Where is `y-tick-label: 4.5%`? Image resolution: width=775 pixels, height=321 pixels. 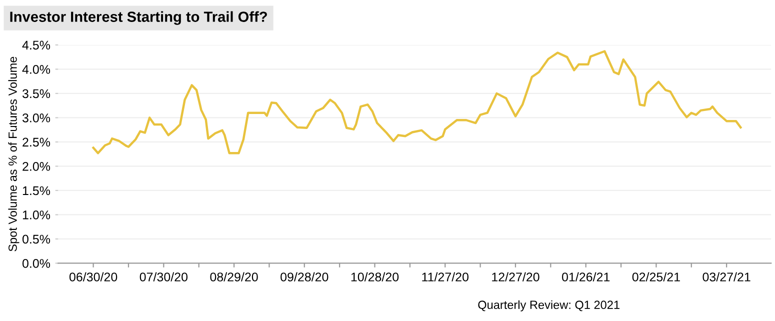
y-tick-label: 4.5% is located at coordinates (36, 45).